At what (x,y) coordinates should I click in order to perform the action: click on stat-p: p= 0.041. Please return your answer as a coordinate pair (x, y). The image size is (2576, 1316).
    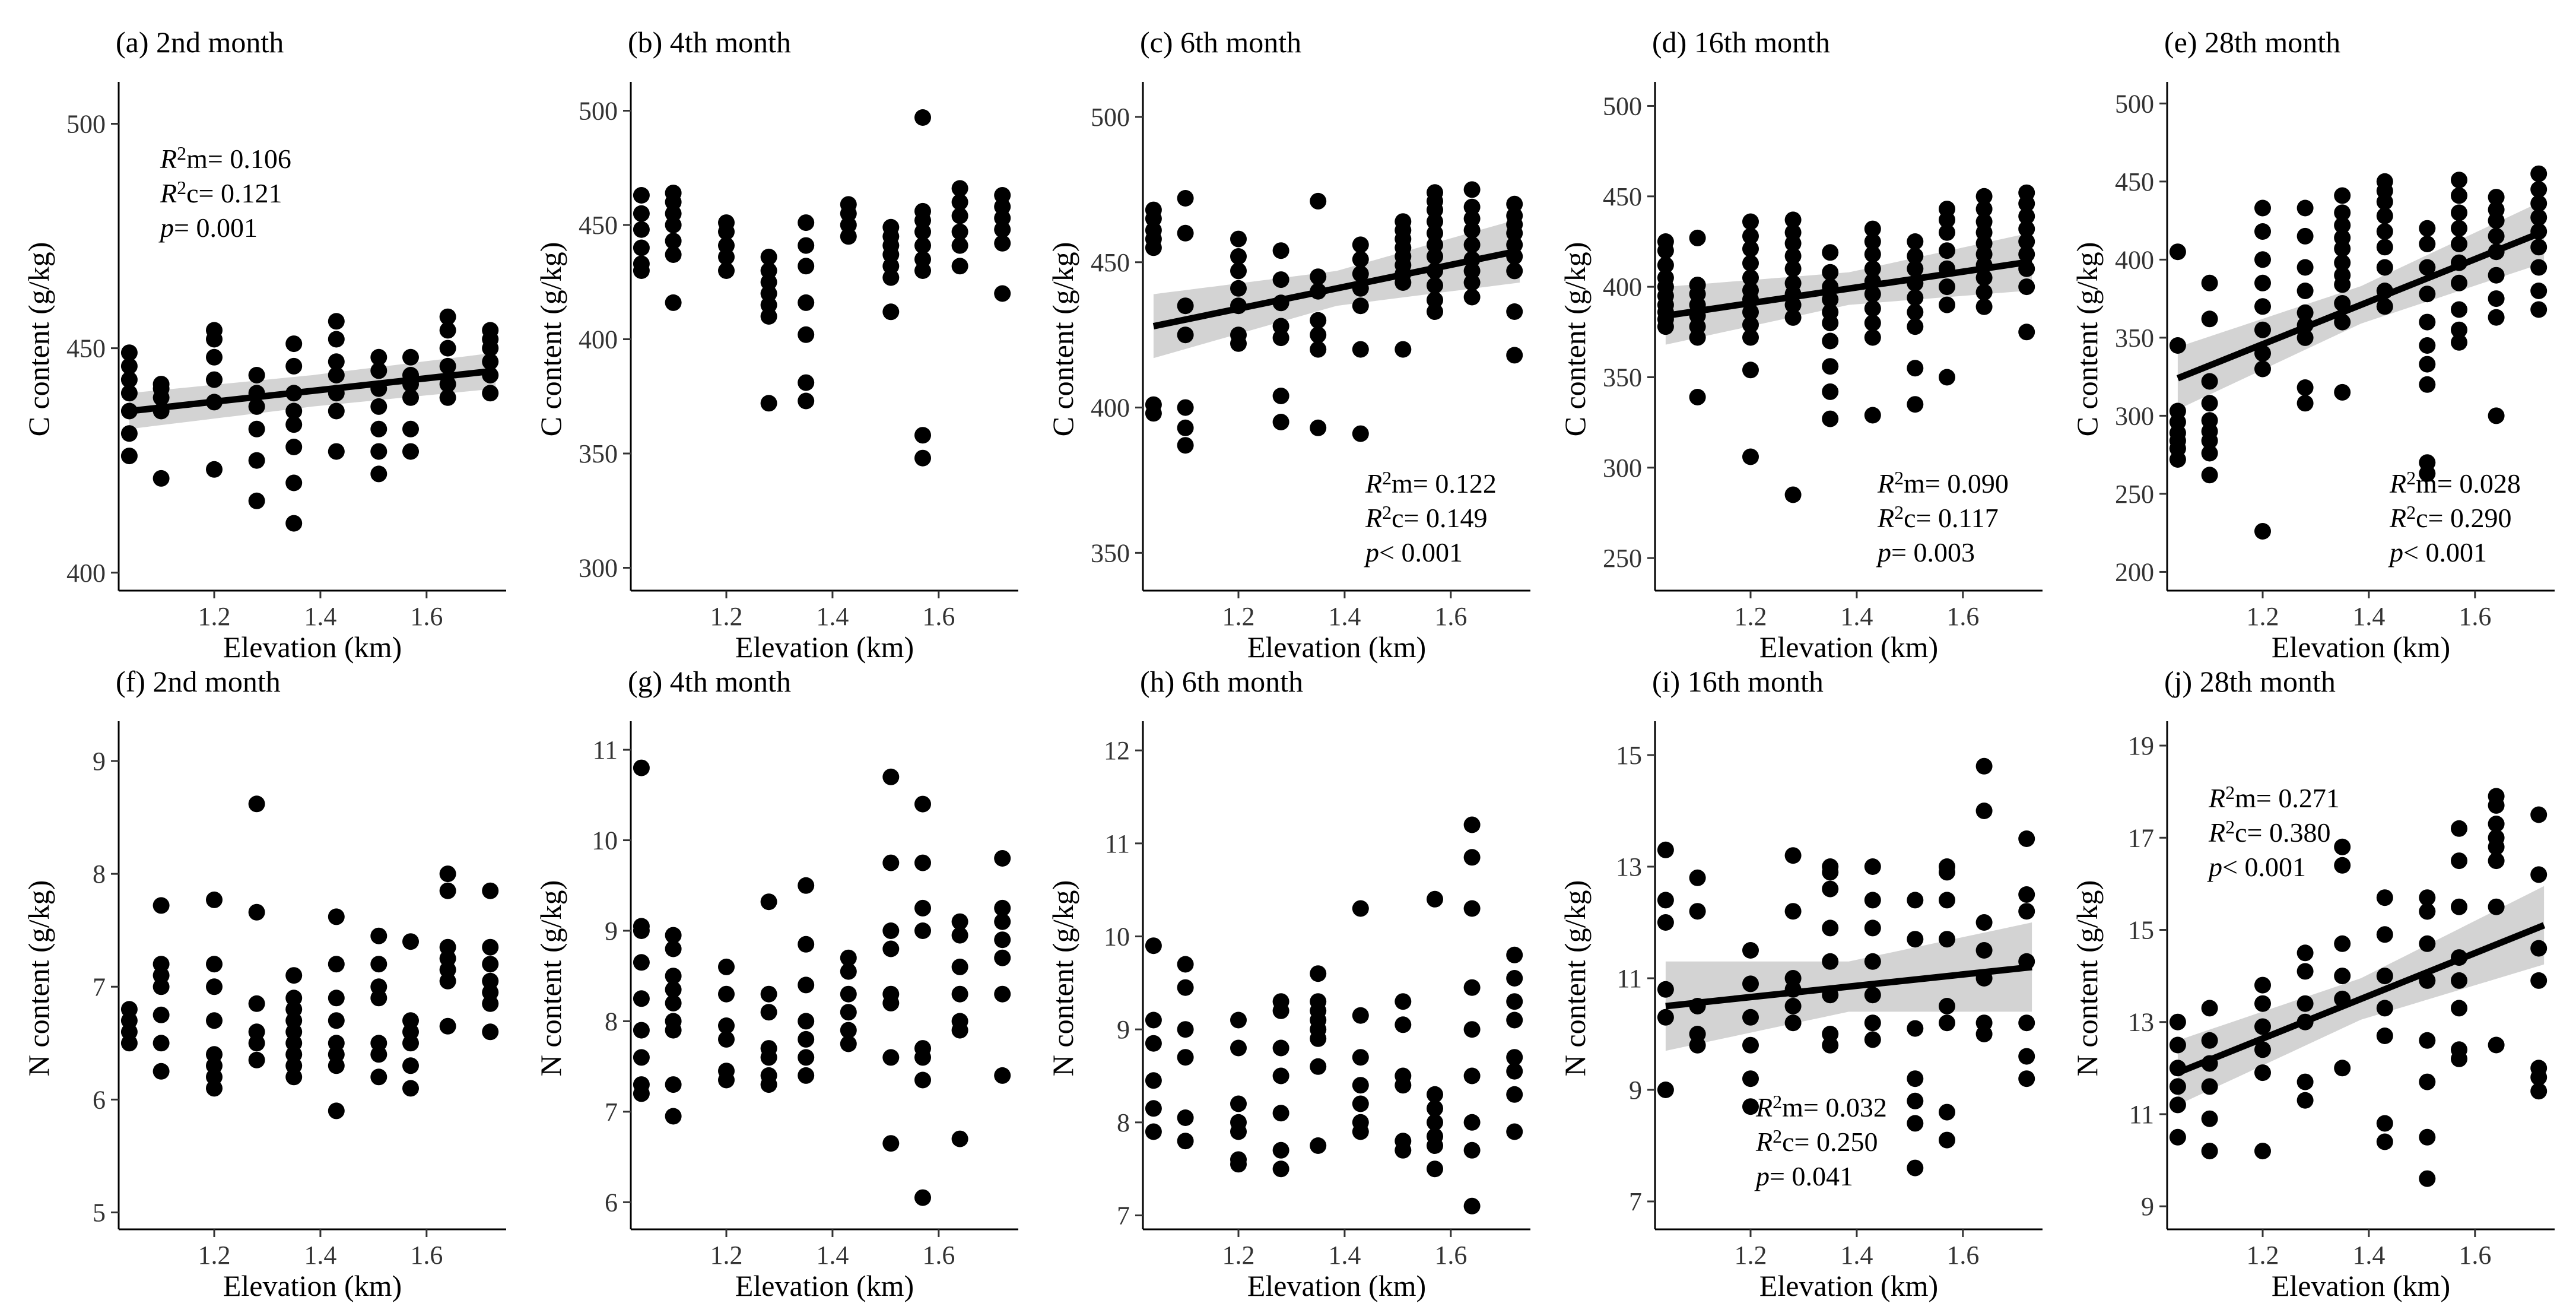
    Looking at the image, I should click on (1803, 1176).